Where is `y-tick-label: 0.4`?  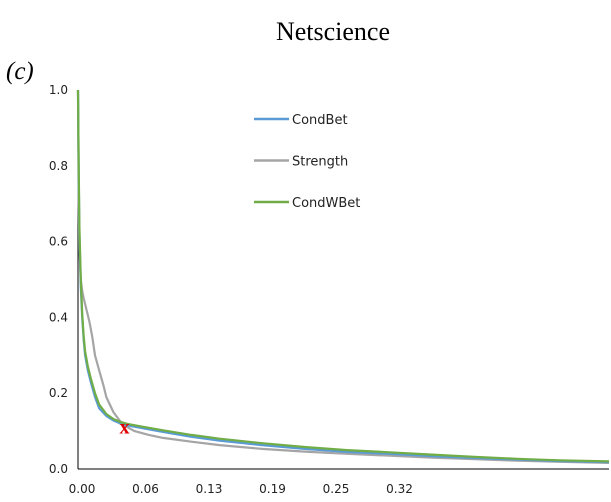 y-tick-label: 0.4 is located at coordinates (58, 317).